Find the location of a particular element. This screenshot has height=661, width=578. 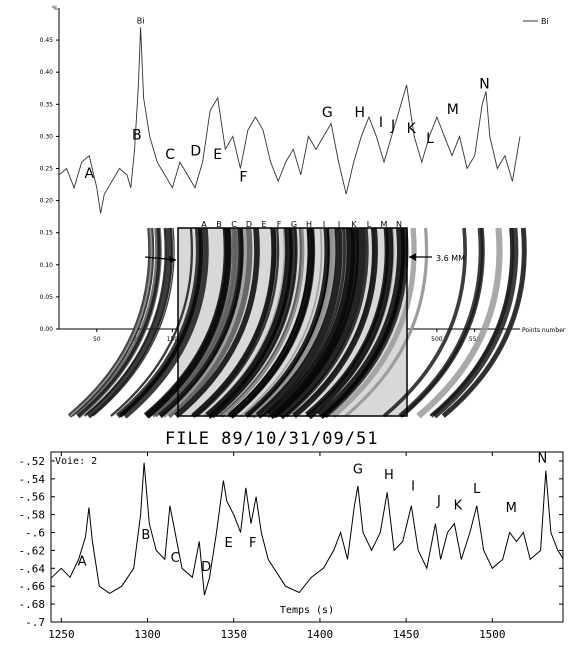

top-peak-letter: J is located at coordinates (392, 126).